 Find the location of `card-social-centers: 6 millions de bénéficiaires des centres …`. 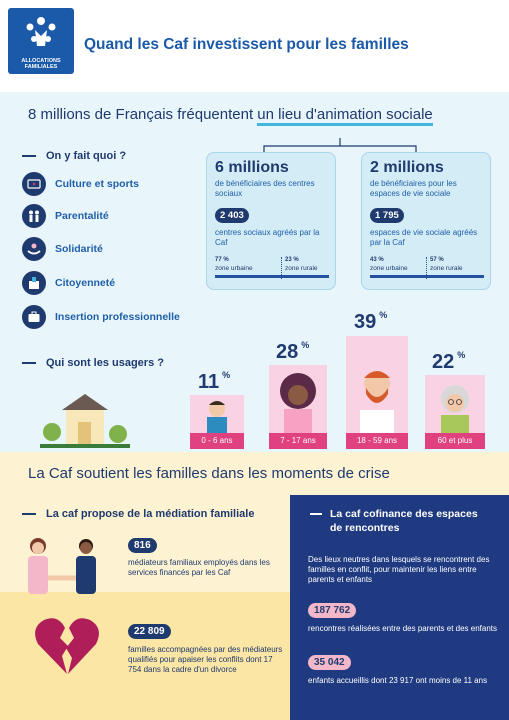

card-social-centers: 6 millions de bénéficiaires des centres … is located at coordinates (271, 221).